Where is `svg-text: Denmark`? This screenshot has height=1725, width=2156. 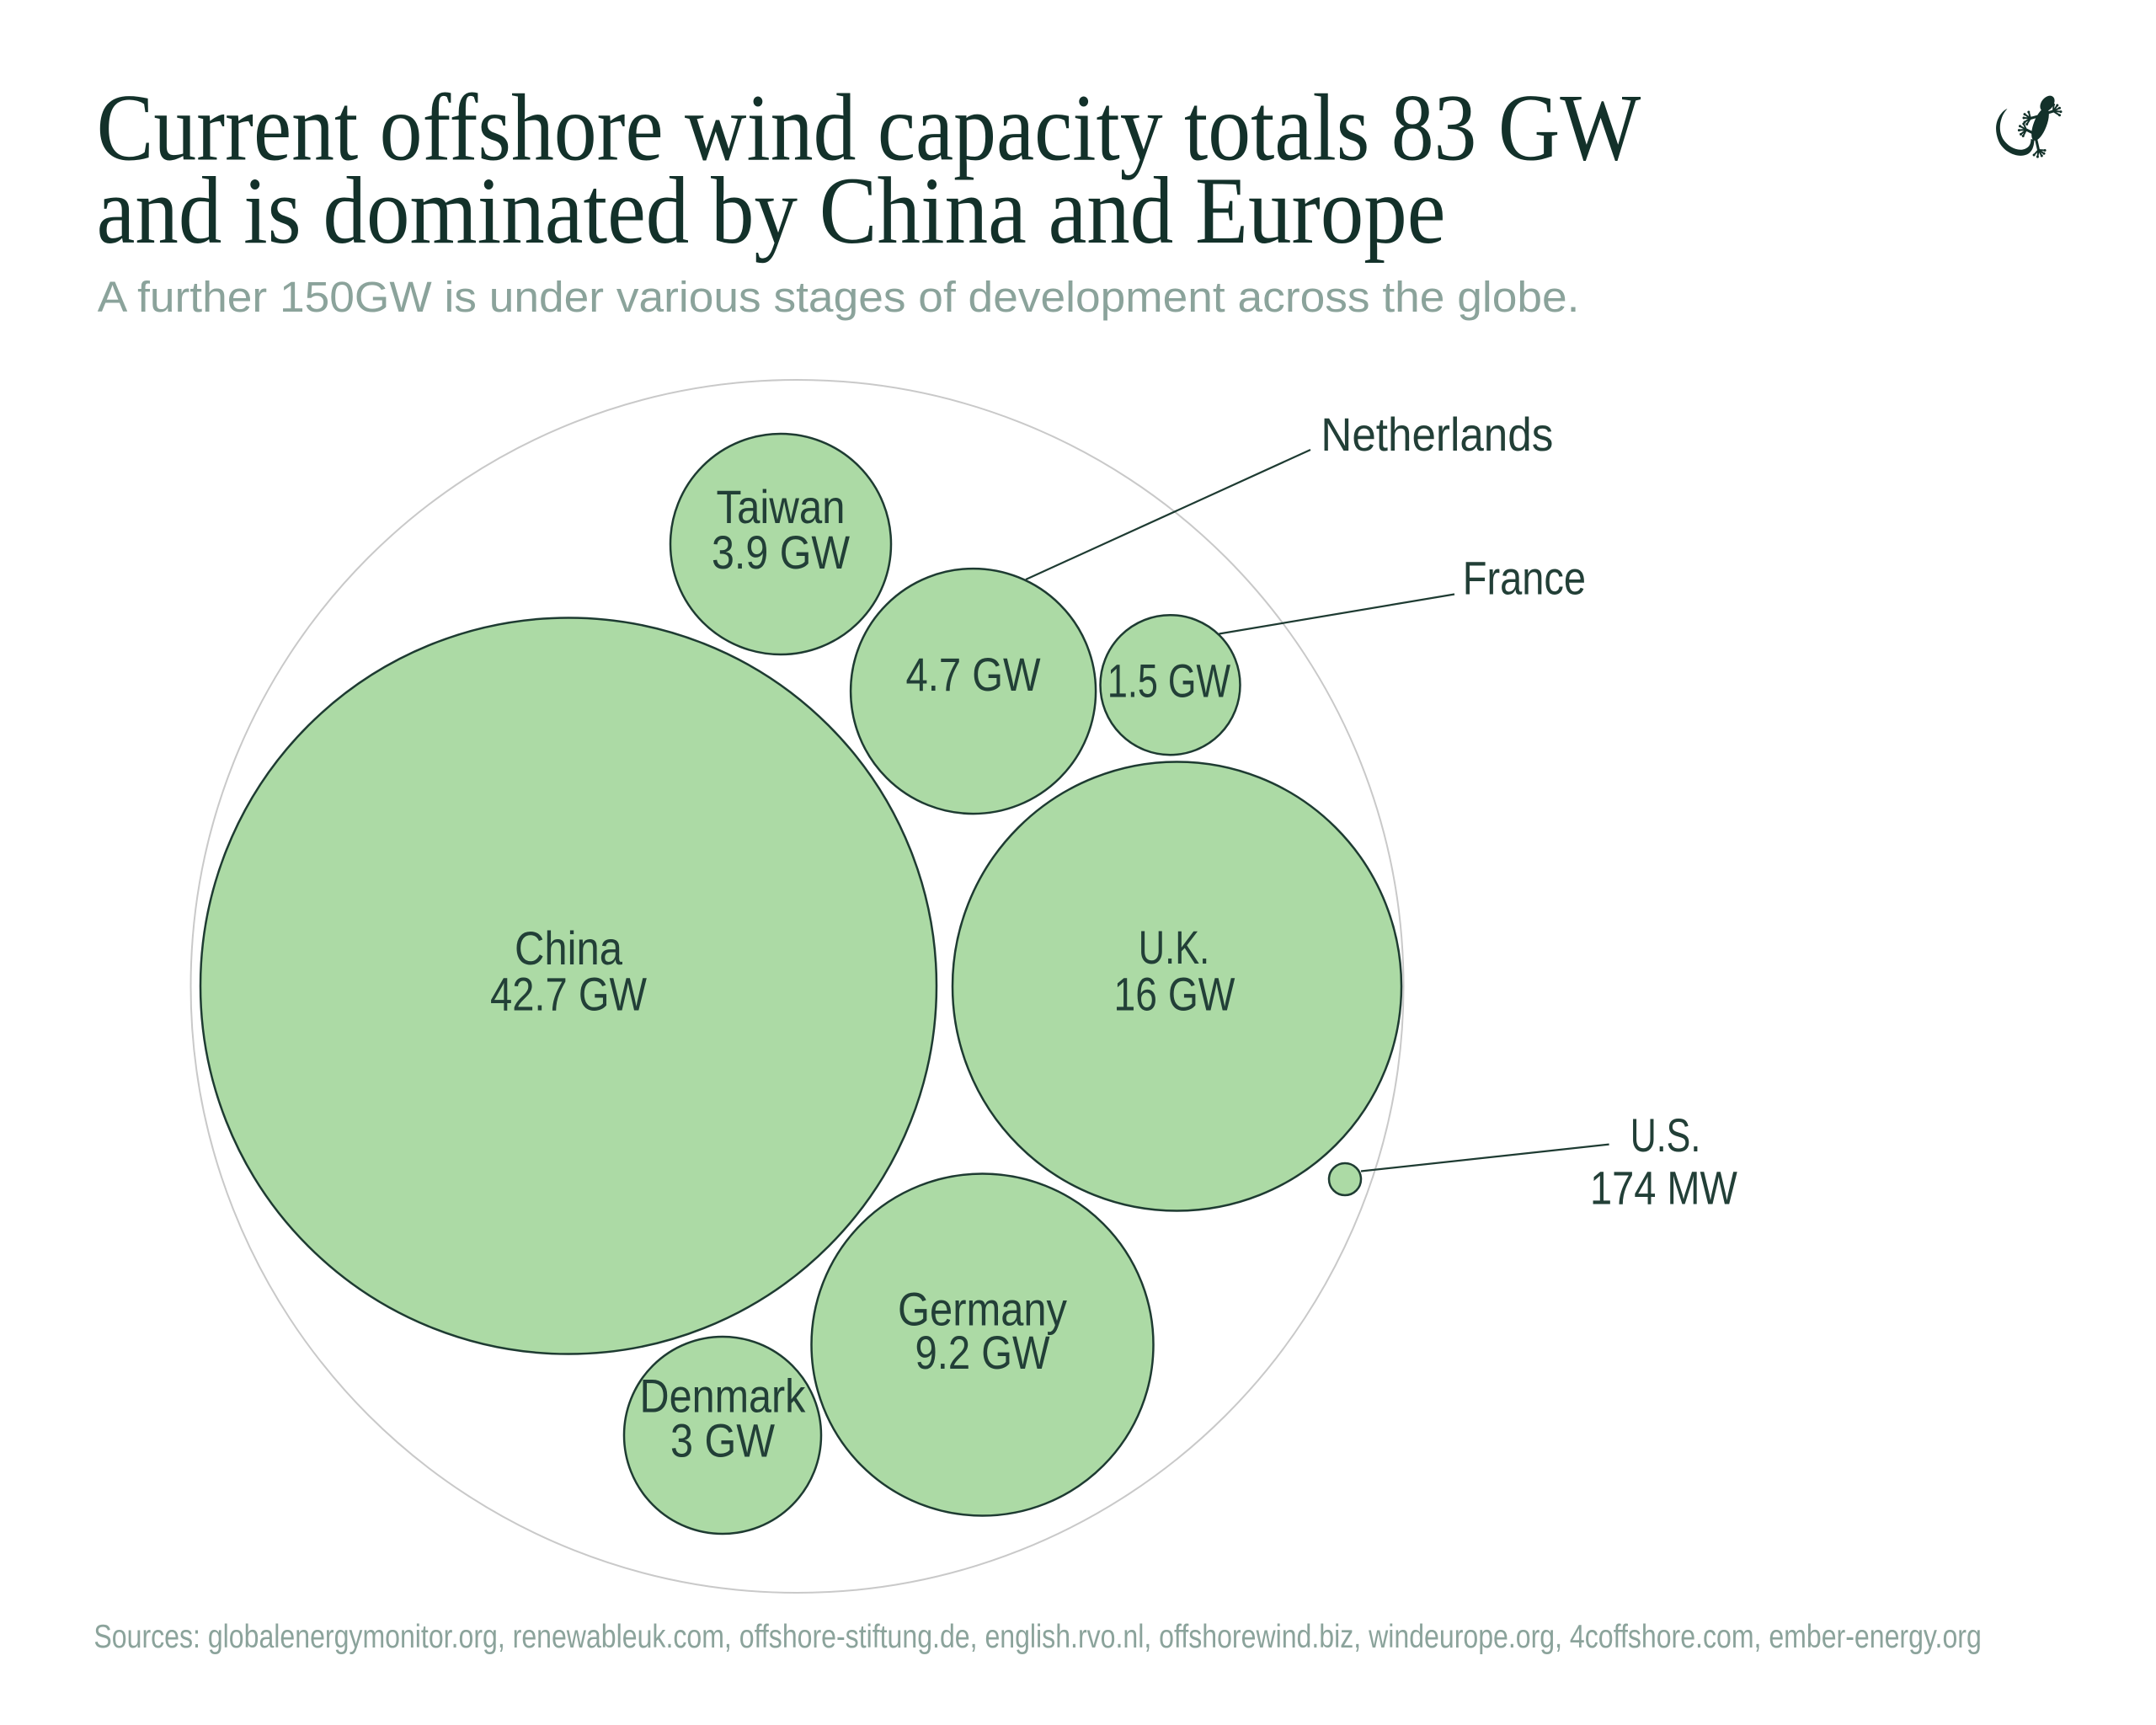
svg-text: Denmark is located at coordinates (723, 1397).